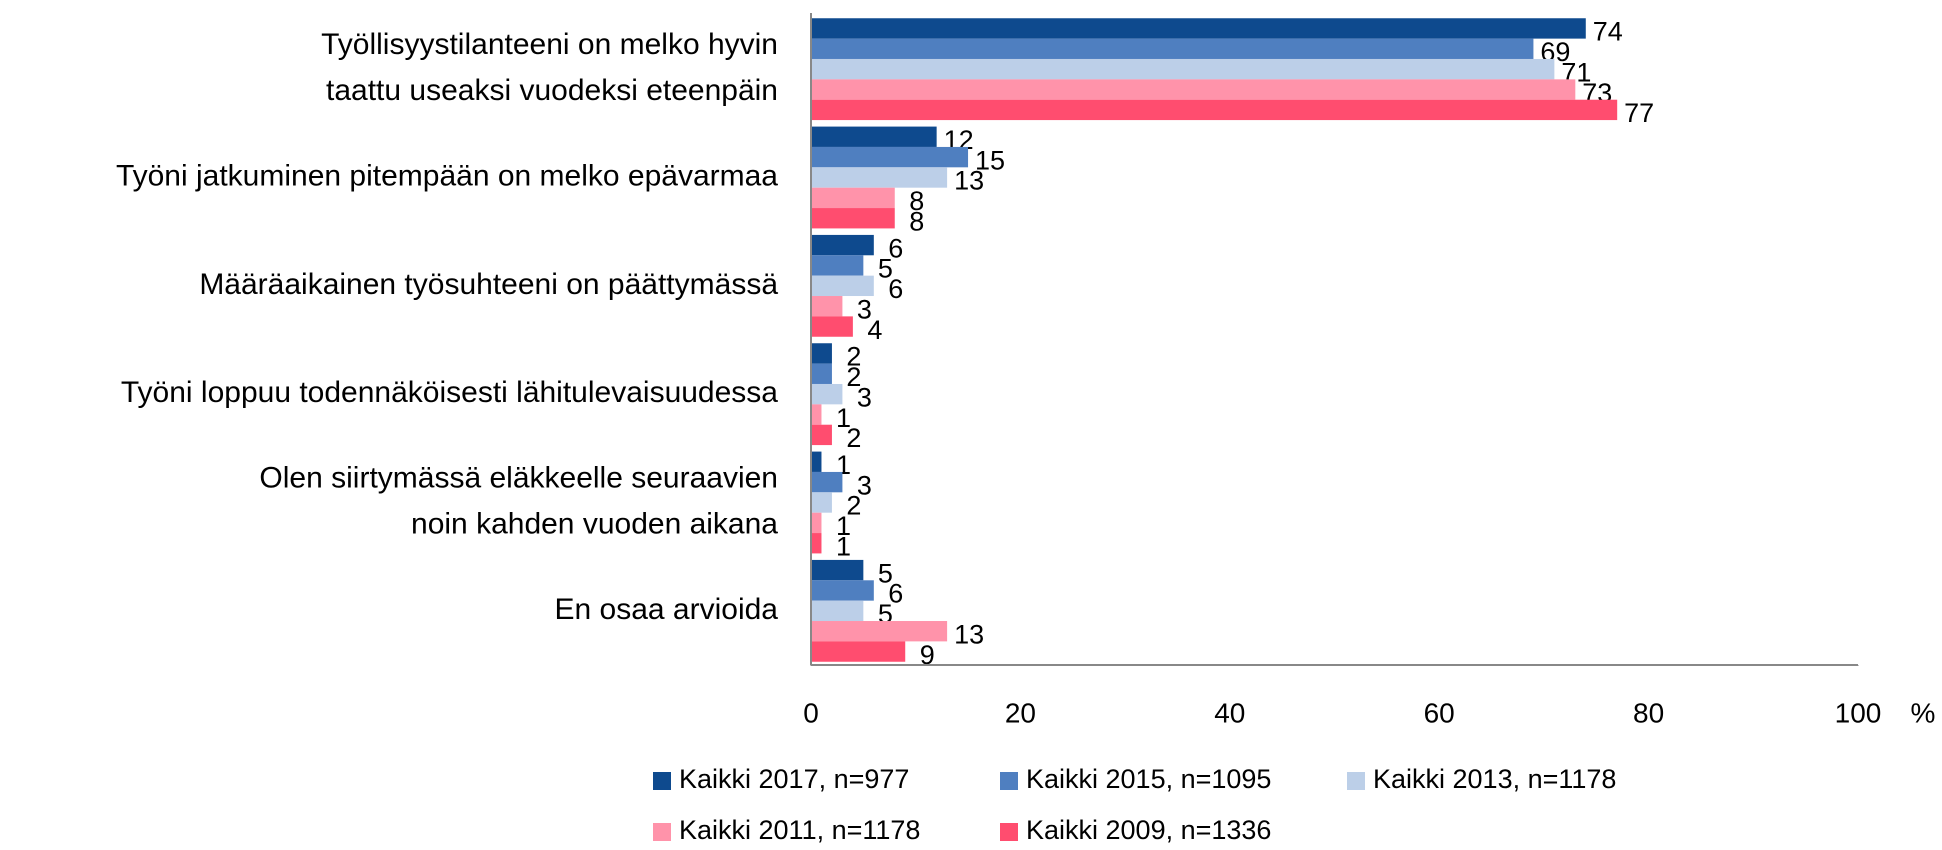 The image size is (1942, 850). I want to click on category-label: noin kahden vuoden aikana, so click(594, 523).